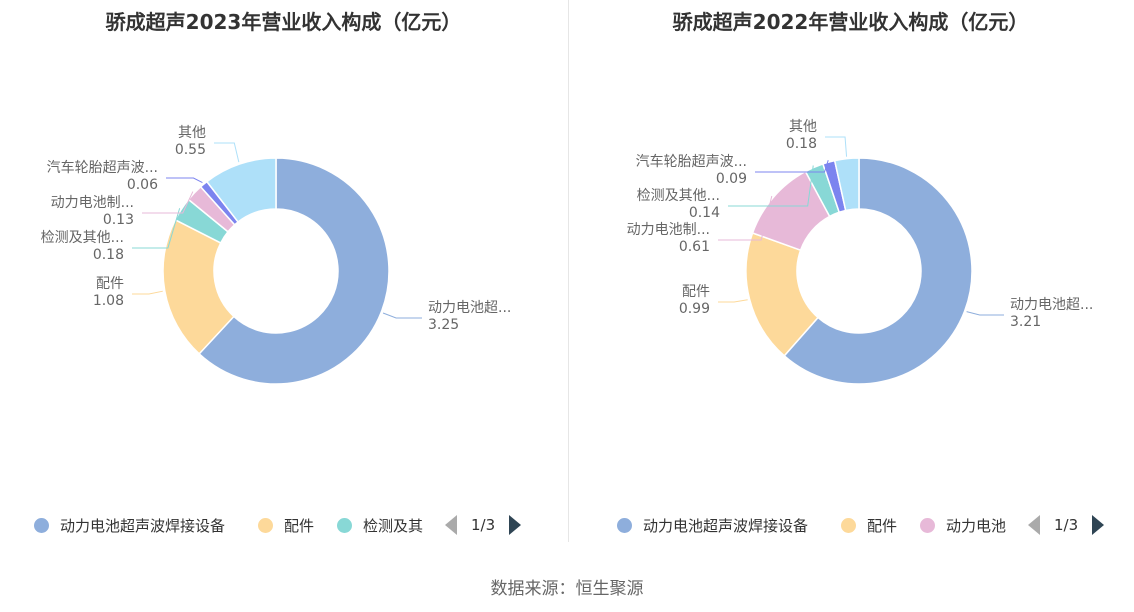 The image size is (1134, 612). Describe the element at coordinates (976, 525) in the screenshot. I see `legend-label: 动力电池` at that location.